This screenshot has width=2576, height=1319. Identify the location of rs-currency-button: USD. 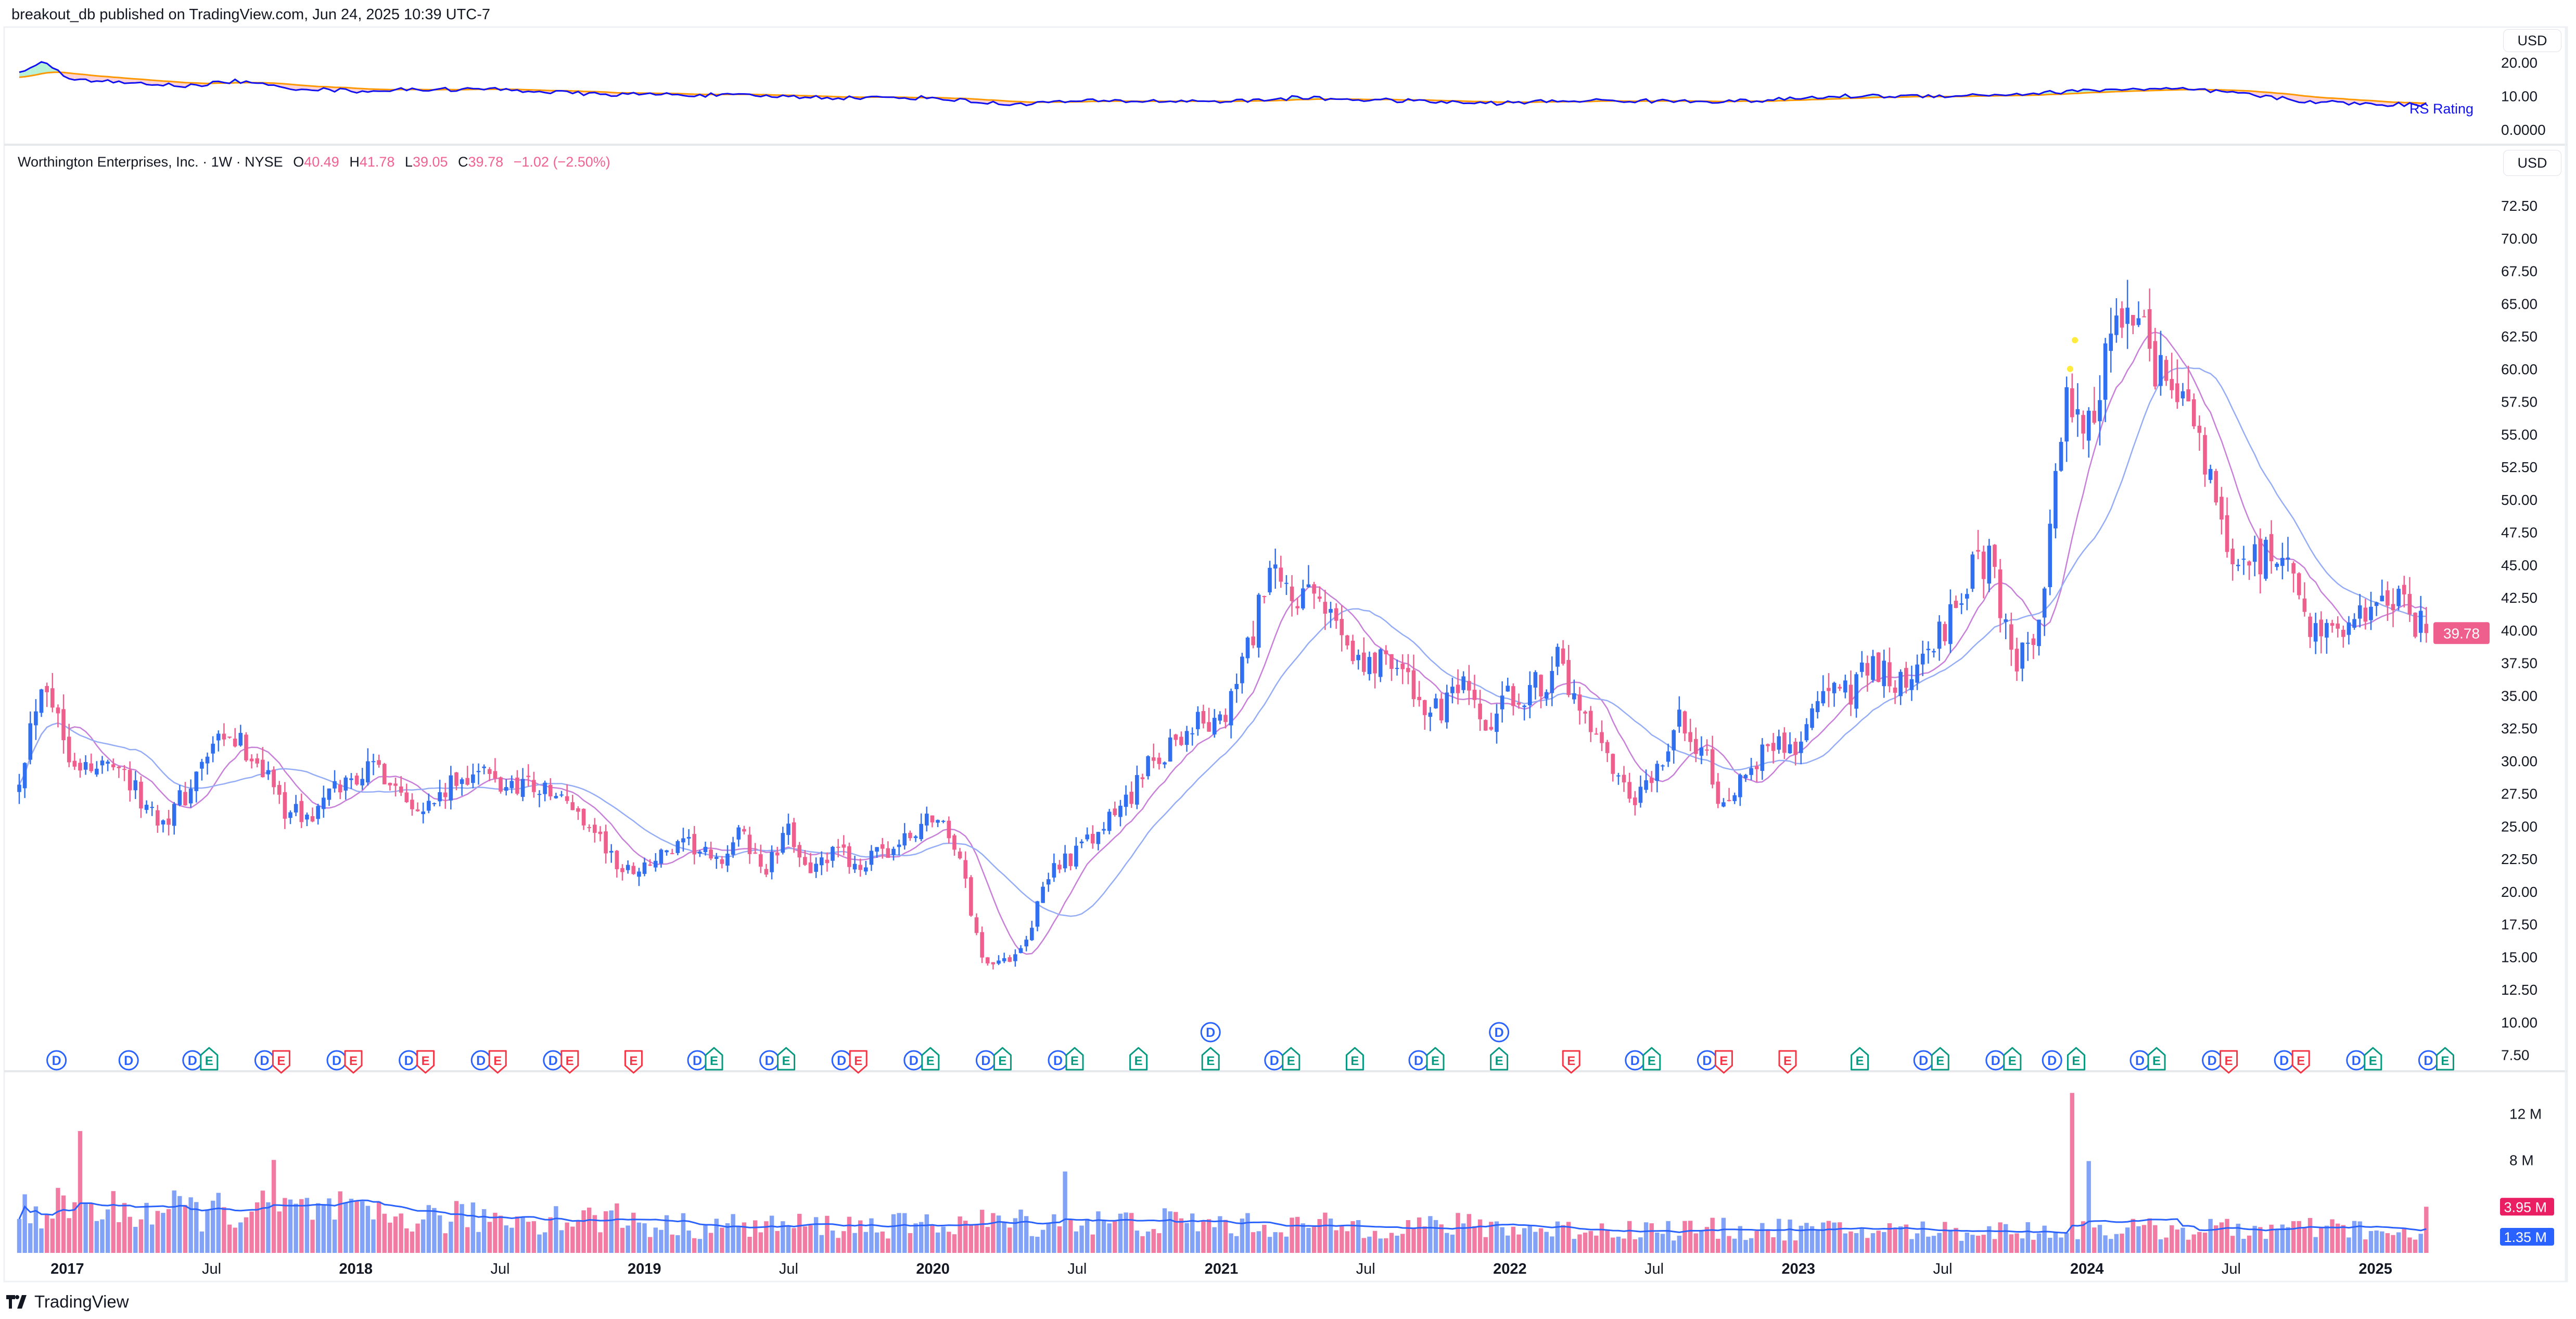
(2532, 40).